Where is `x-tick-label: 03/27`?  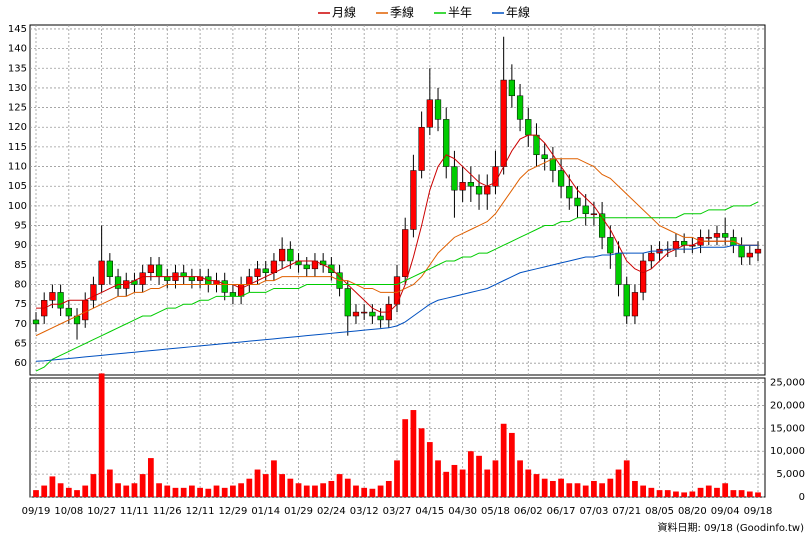 x-tick-label: 03/27 is located at coordinates (397, 511).